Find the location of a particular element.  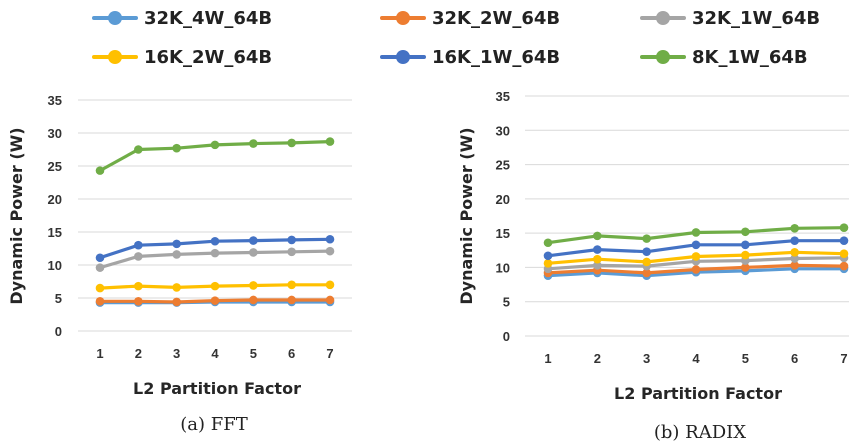

x-axis-title: L2 Partition Factor is located at coordinates (698, 393).